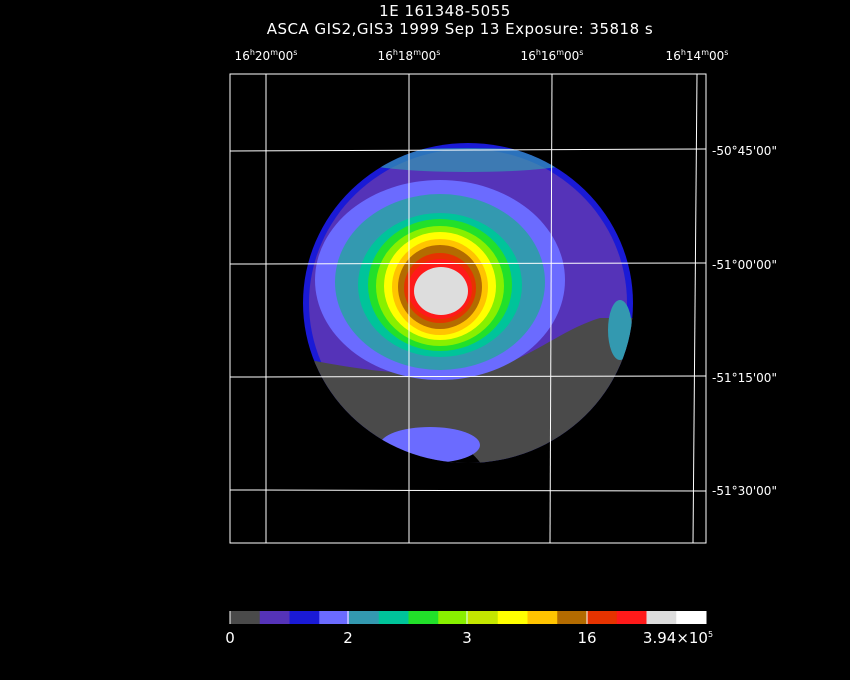 The height and width of the screenshot is (680, 850). Describe the element at coordinates (266, 55) in the screenshot. I see `ra-label-1: 16h20m00s` at that location.